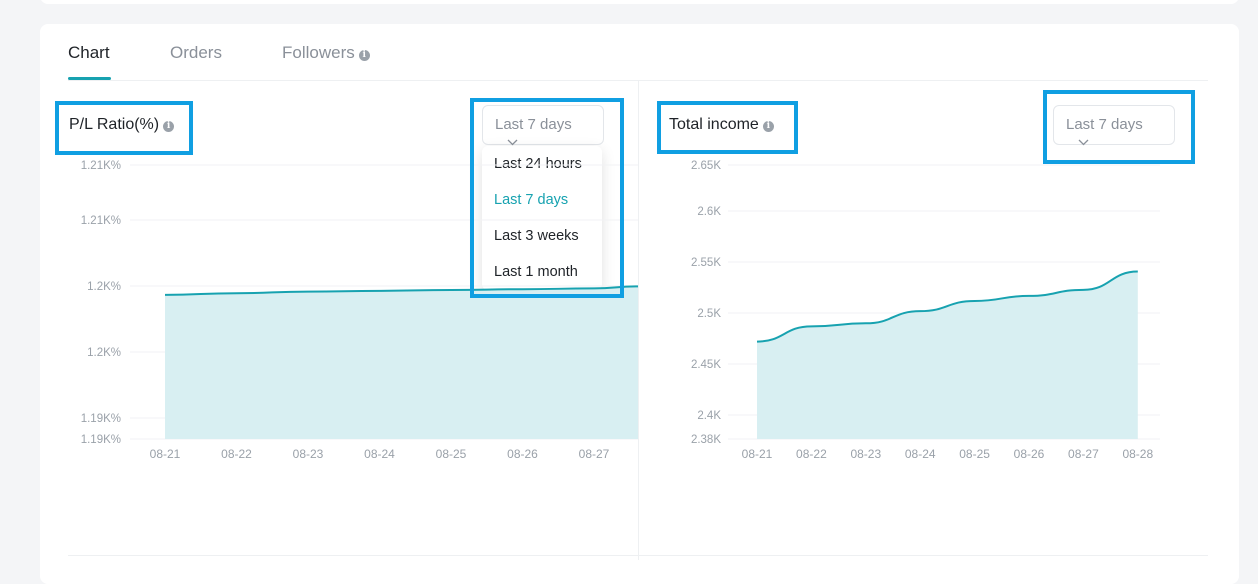 This screenshot has width=1258, height=584. What do you see at coordinates (706, 166) in the screenshot?
I see `y-tick-label: 2.65K` at bounding box center [706, 166].